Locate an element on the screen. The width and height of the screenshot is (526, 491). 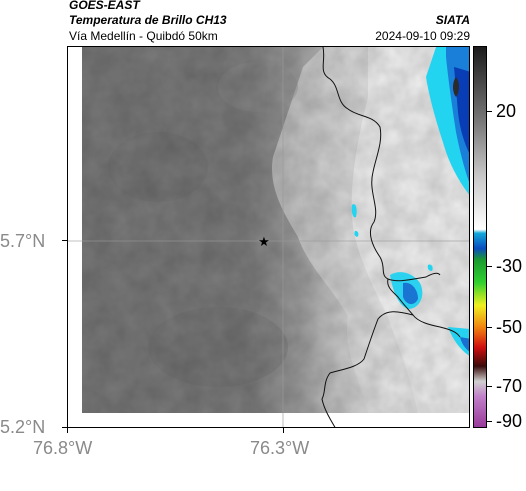
colorbar-label-20: 20 is located at coordinates (506, 111).